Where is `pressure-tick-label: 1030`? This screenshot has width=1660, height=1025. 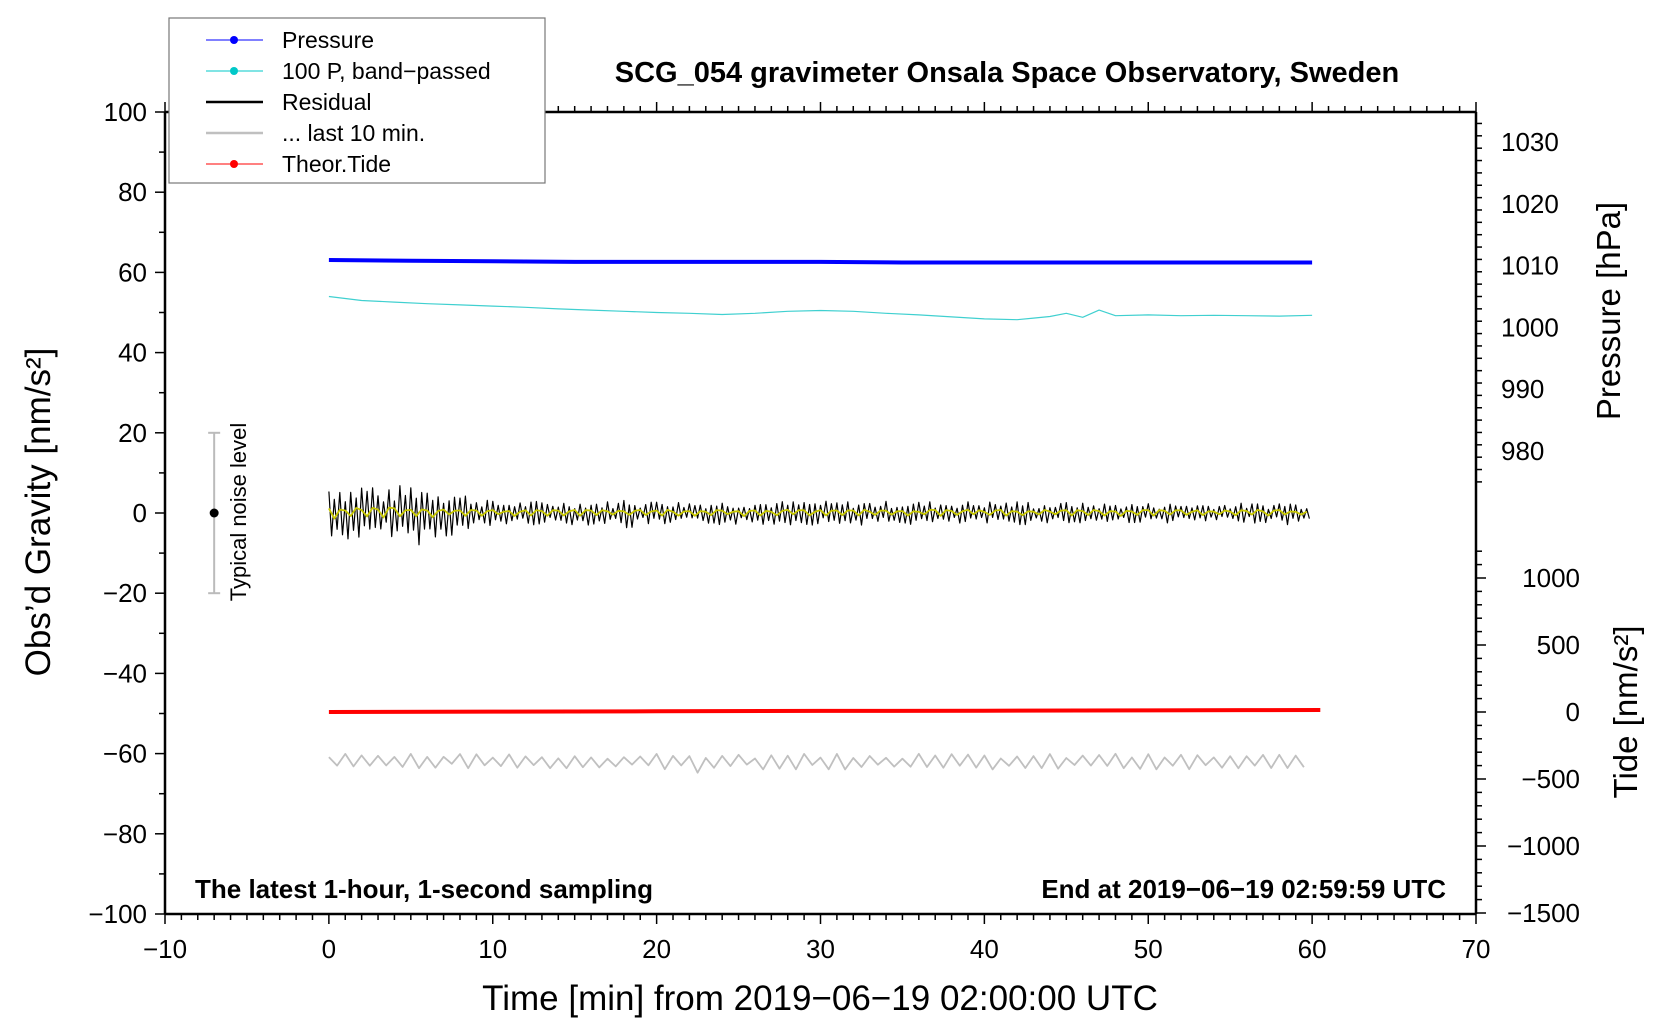
pressure-tick-label: 1030 is located at coordinates (1530, 142).